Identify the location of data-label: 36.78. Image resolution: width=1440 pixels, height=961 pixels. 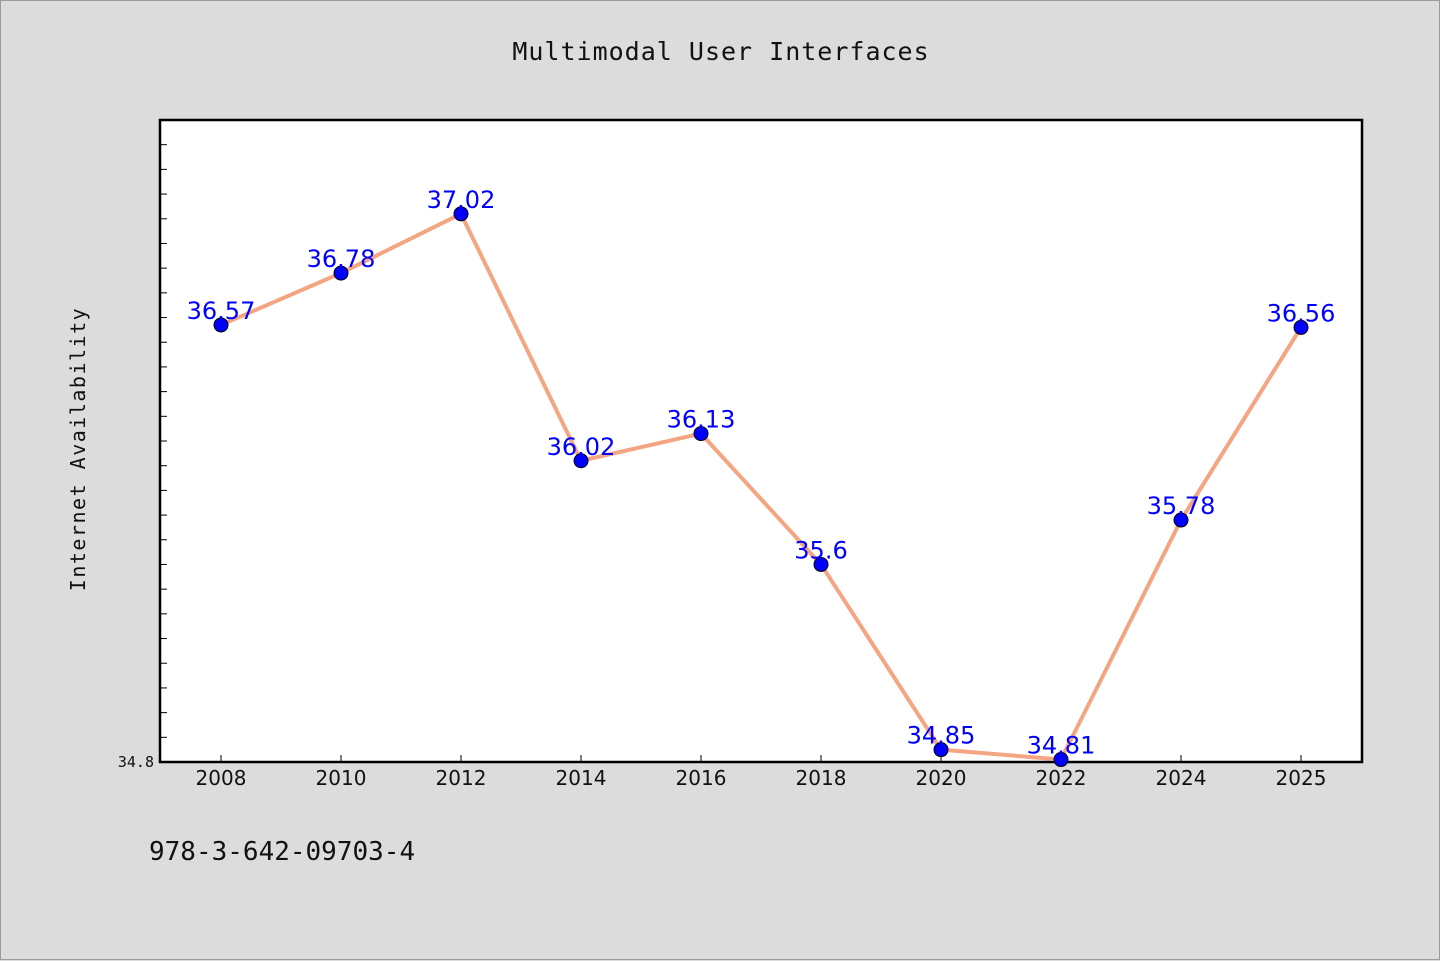
(341, 259).